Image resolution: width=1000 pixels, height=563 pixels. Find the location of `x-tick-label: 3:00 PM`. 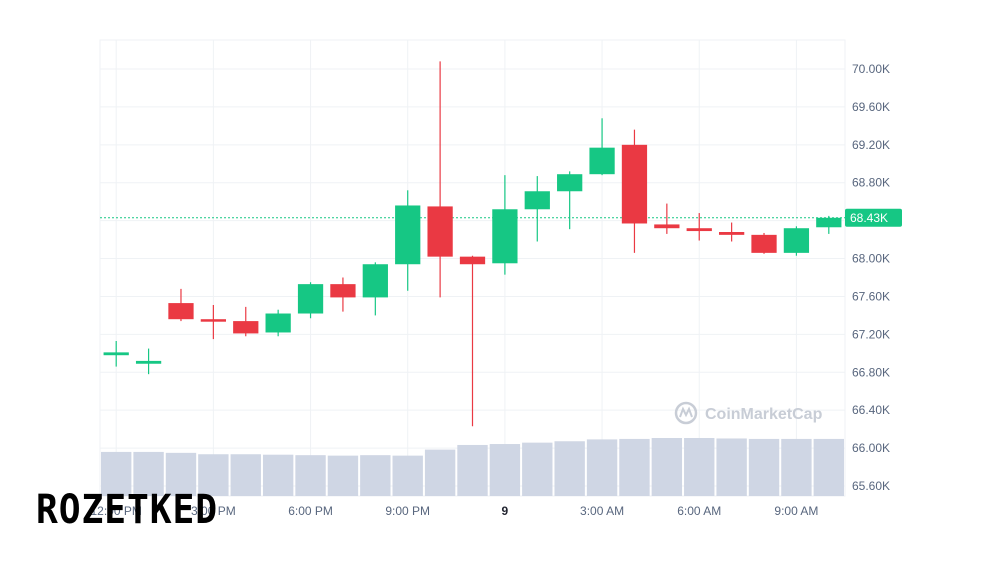

x-tick-label: 3:00 PM is located at coordinates (213, 511).